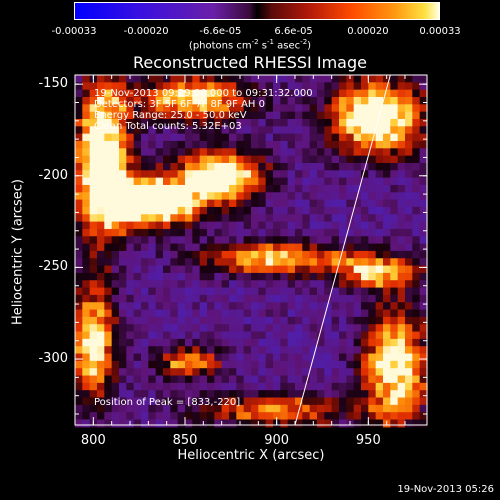 The width and height of the screenshot is (500, 500). What do you see at coordinates (440, 31) in the screenshot?
I see `colorbar-tick-label: 0.00033` at bounding box center [440, 31].